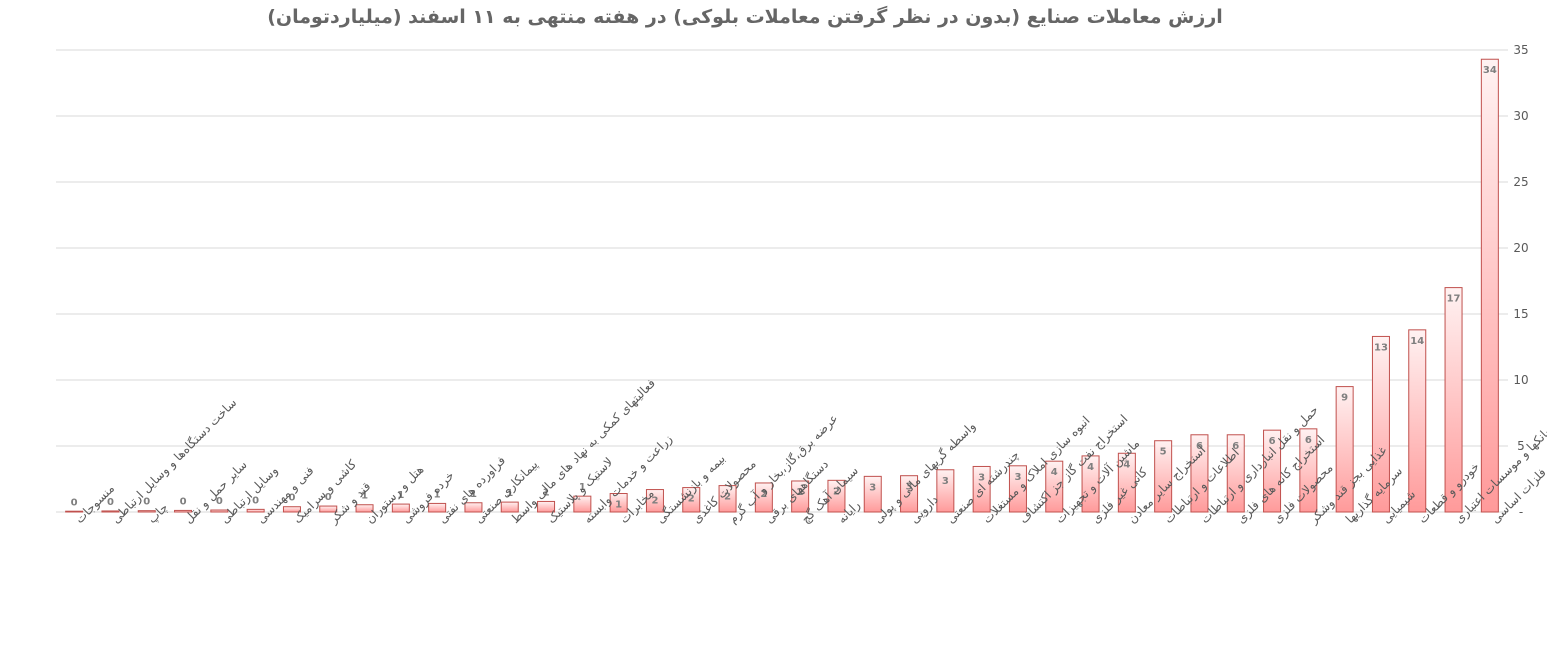 The width and height of the screenshot is (1547, 667). What do you see at coordinates (872, 487) in the screenshot?
I see `data-label-22: 3` at bounding box center [872, 487].